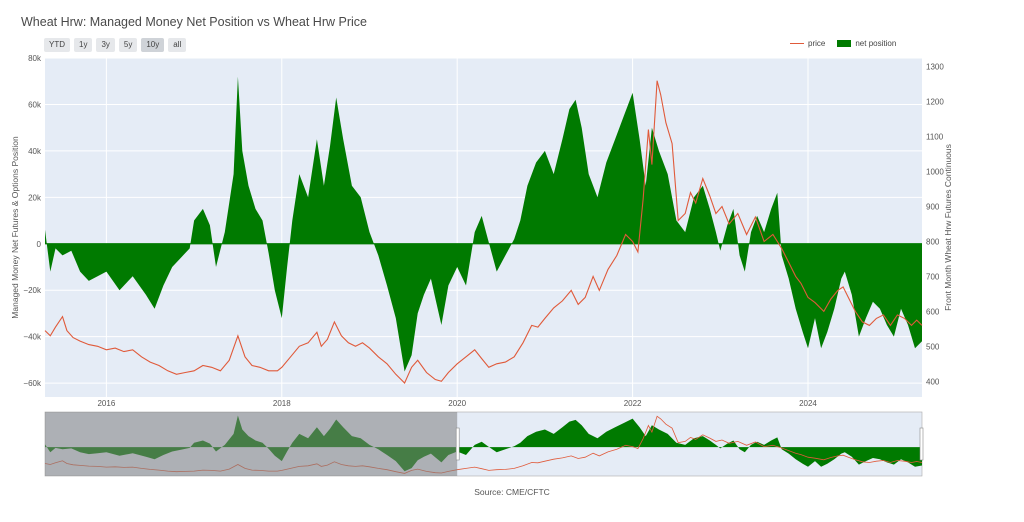 This screenshot has width=1024, height=522. I want to click on y-right-tick-label: 1100, so click(935, 137).